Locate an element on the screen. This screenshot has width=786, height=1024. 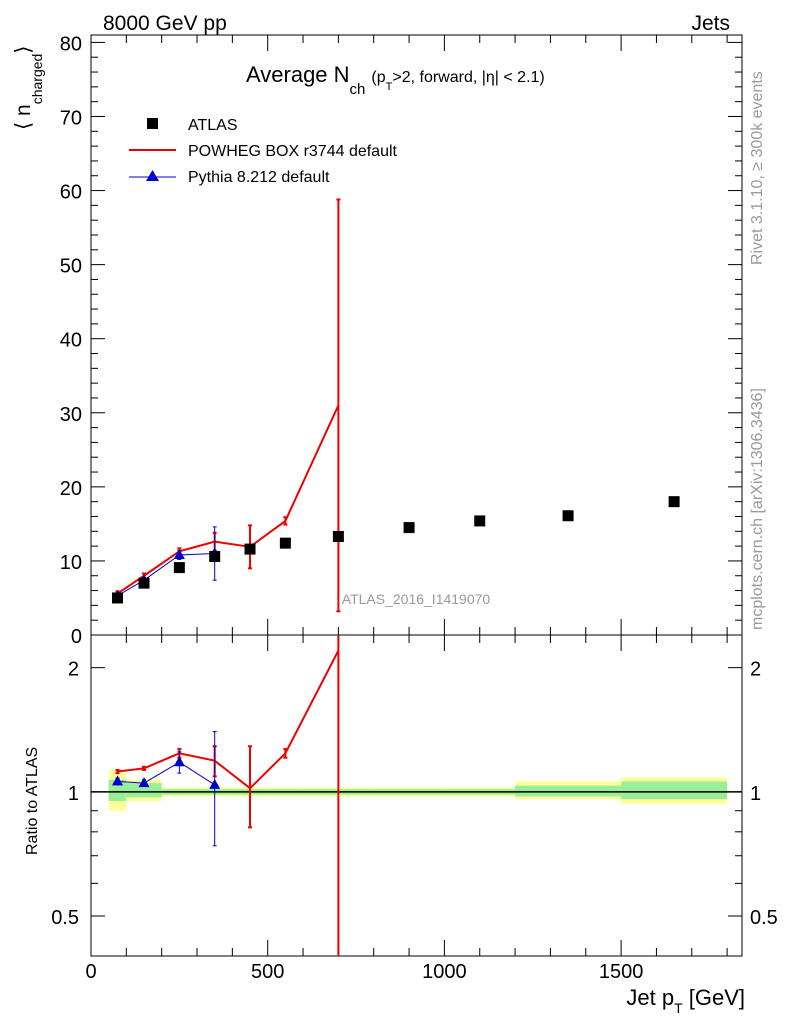
main-y-tick-label: 40 is located at coordinates (71, 341).